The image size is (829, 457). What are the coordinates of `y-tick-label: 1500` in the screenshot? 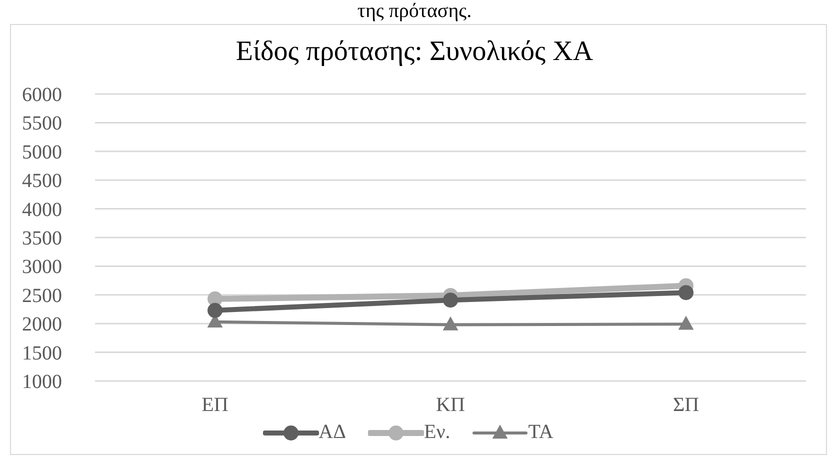 It's located at (42, 353).